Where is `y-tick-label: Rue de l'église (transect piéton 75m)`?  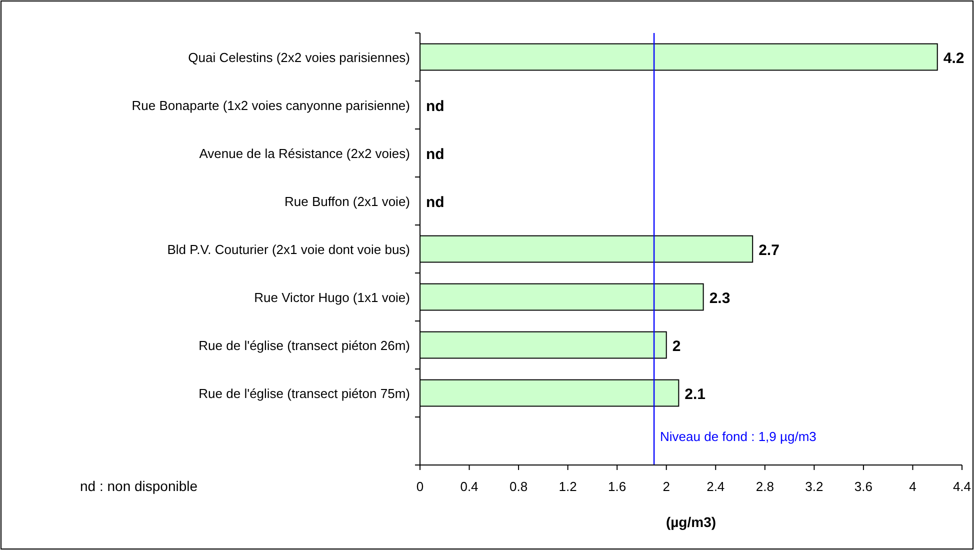 y-tick-label: Rue de l'église (transect piéton 75m) is located at coordinates (304, 393).